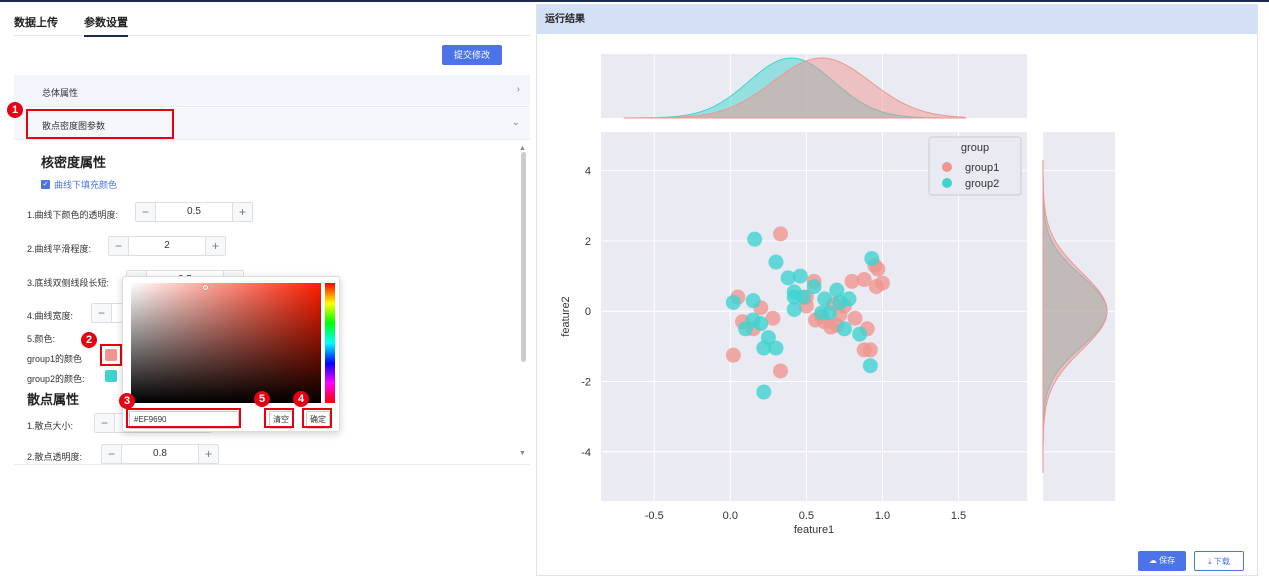 This screenshot has width=1269, height=585. Describe the element at coordinates (41, 339) in the screenshot. I see `color-label: 5.颜色:` at that location.